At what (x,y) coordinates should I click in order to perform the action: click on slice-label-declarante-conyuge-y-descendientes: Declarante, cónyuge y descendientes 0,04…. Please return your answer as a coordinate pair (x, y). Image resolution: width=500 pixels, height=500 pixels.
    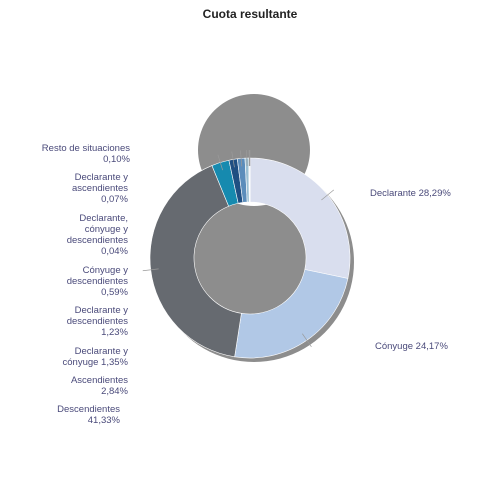
    Looking at the image, I should click on (97, 235).